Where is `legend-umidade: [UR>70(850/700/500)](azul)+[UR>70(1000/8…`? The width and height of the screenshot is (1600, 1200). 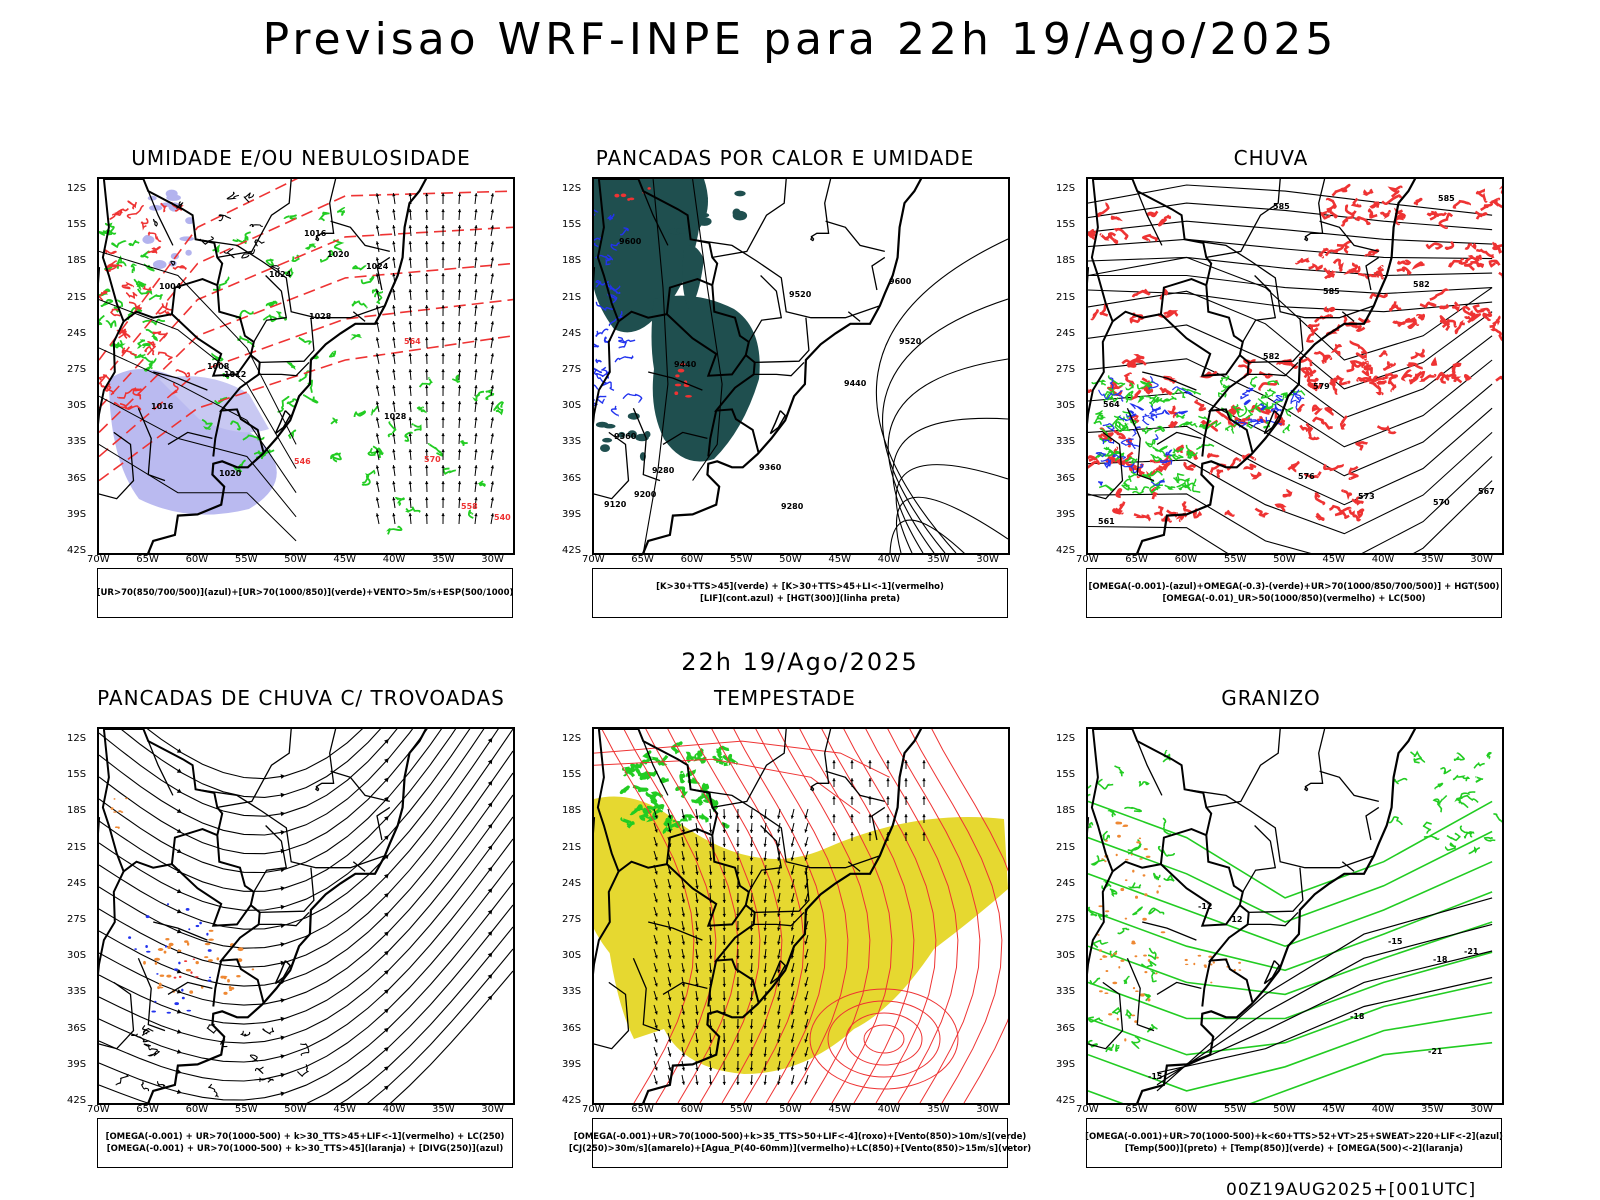
legend-umidade: [UR>70(850/700/500)](azul)+[UR>70(1000/8… is located at coordinates (305, 593).